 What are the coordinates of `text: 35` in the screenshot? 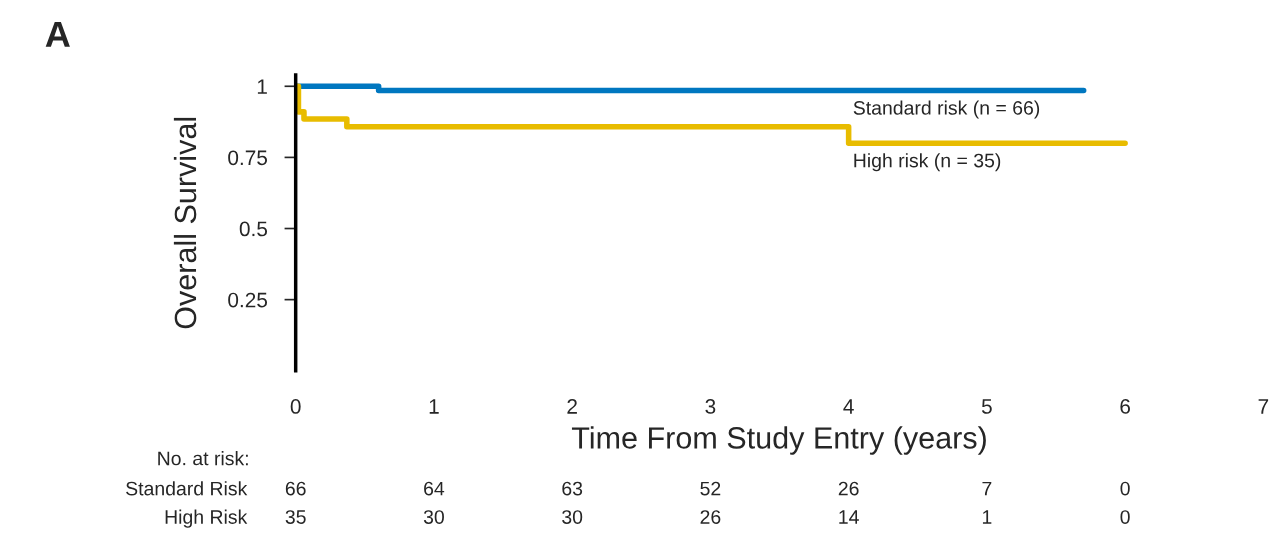 It's located at (295, 517).